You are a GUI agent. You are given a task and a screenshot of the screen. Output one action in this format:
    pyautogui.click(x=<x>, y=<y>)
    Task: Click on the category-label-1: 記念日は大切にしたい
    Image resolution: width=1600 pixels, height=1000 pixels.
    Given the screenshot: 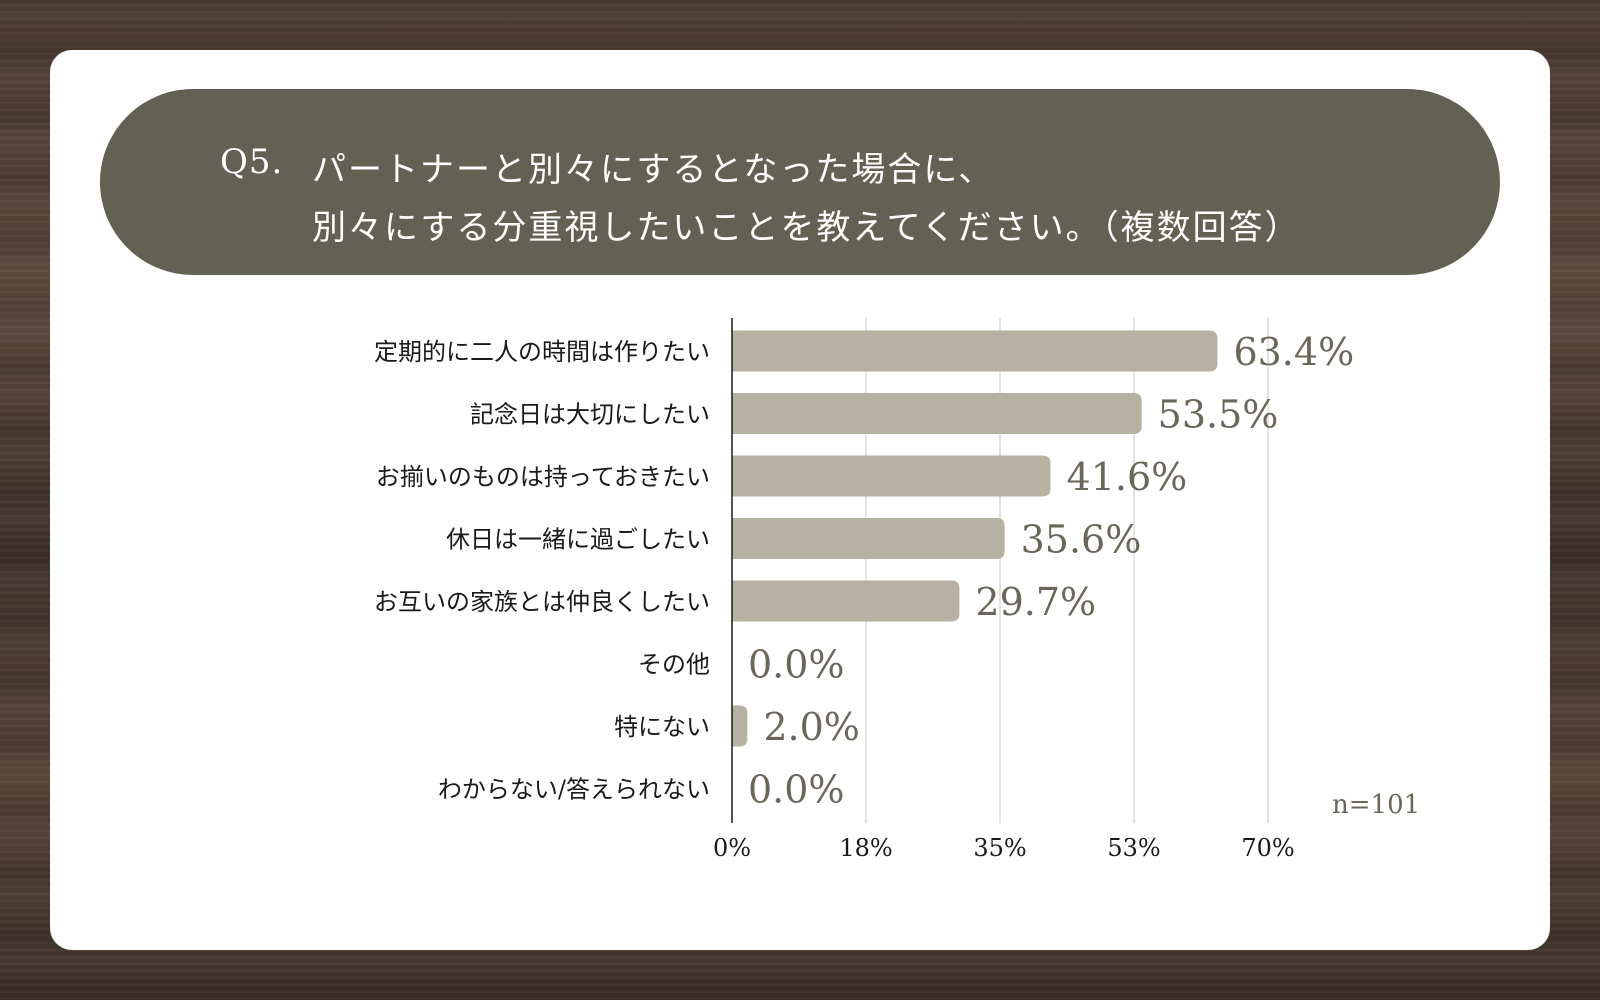 What is the action you would take?
    pyautogui.click(x=590, y=415)
    